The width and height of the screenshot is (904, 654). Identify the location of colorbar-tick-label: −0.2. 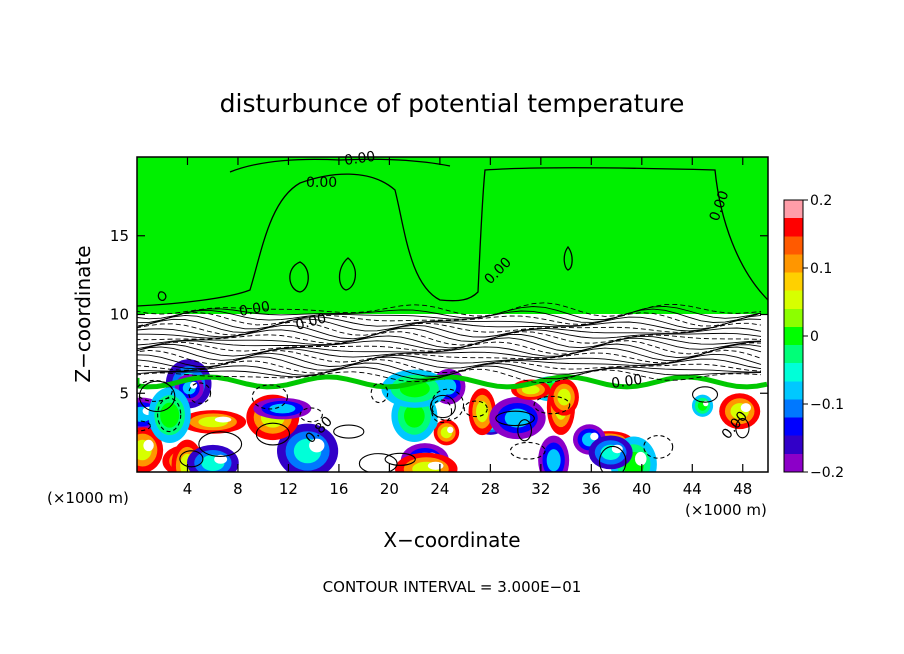
(827, 473).